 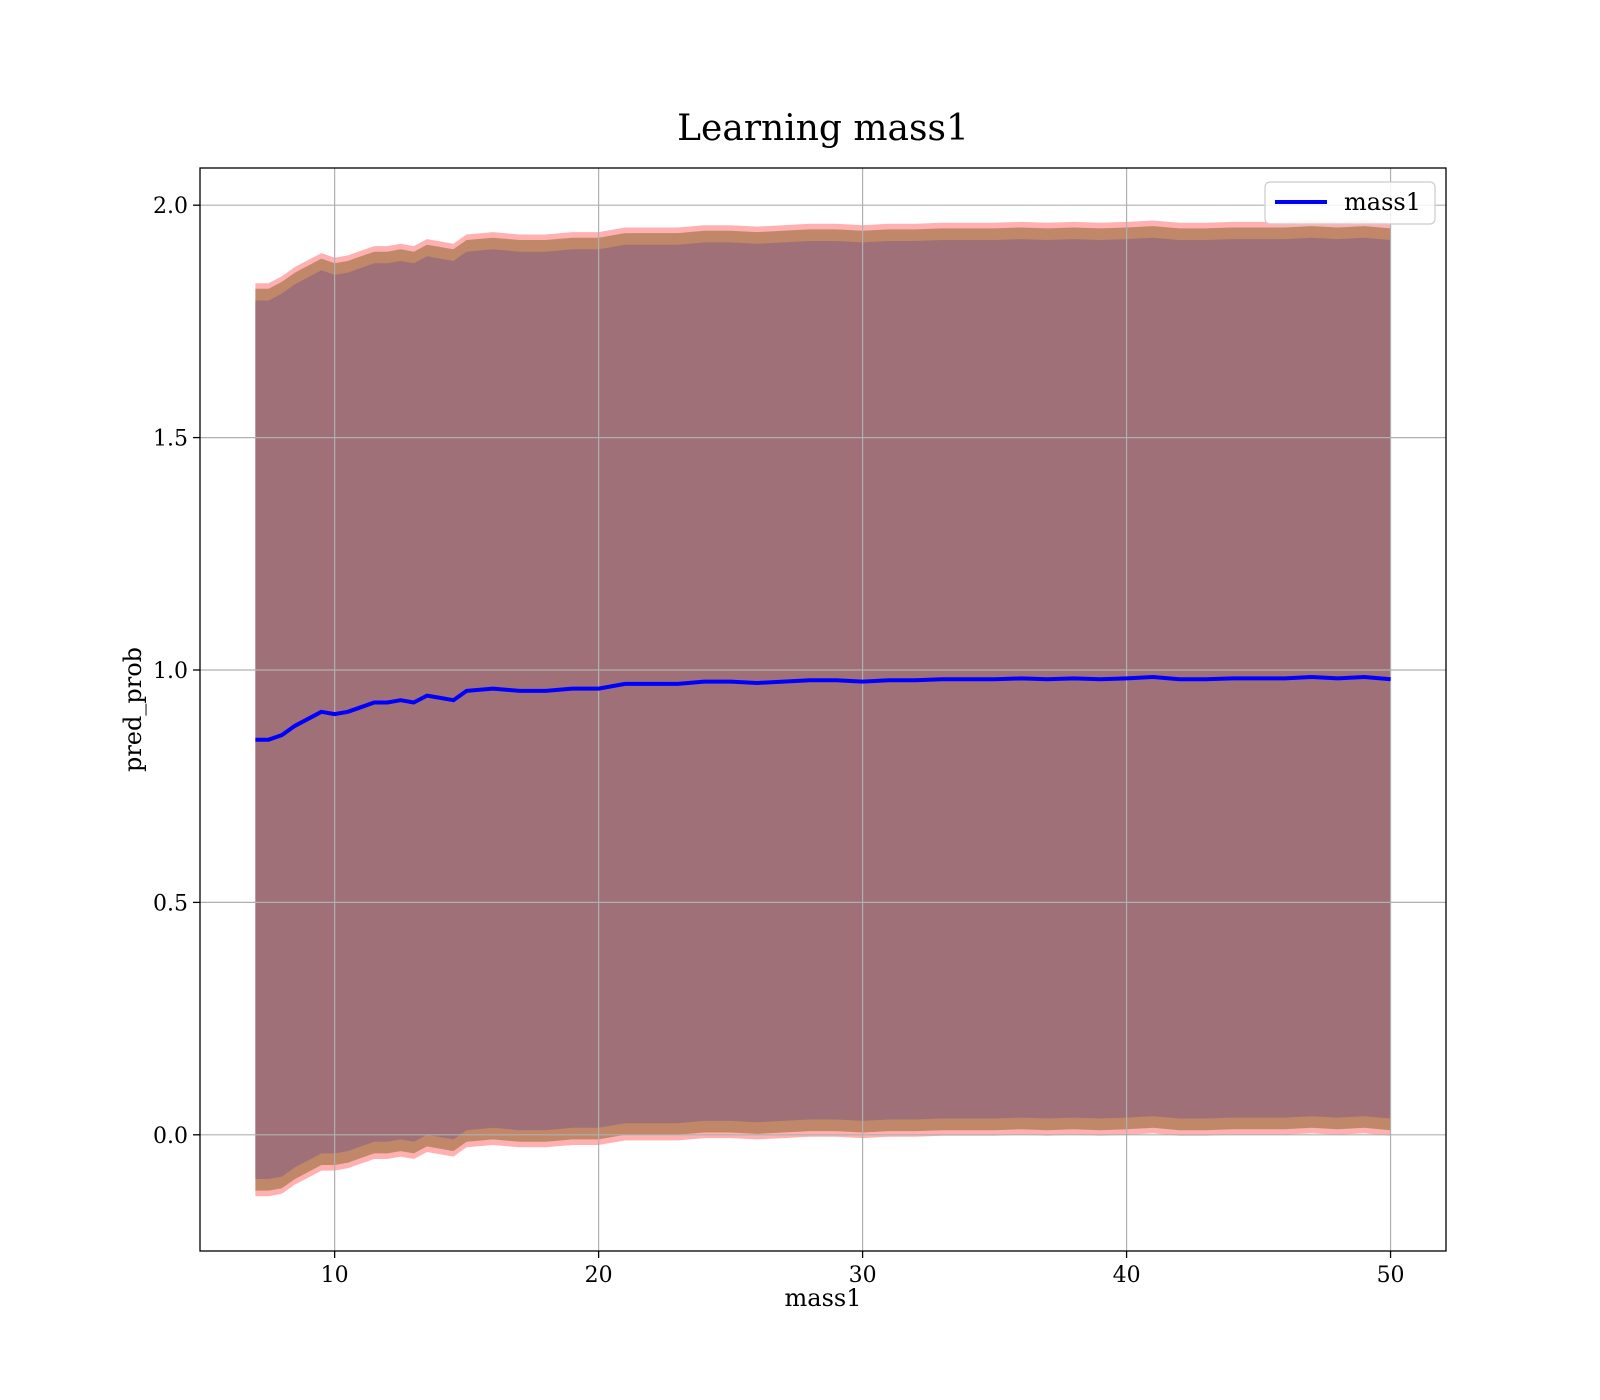 What do you see at coordinates (133, 709) in the screenshot?
I see `y-axis-label: pred_prob` at bounding box center [133, 709].